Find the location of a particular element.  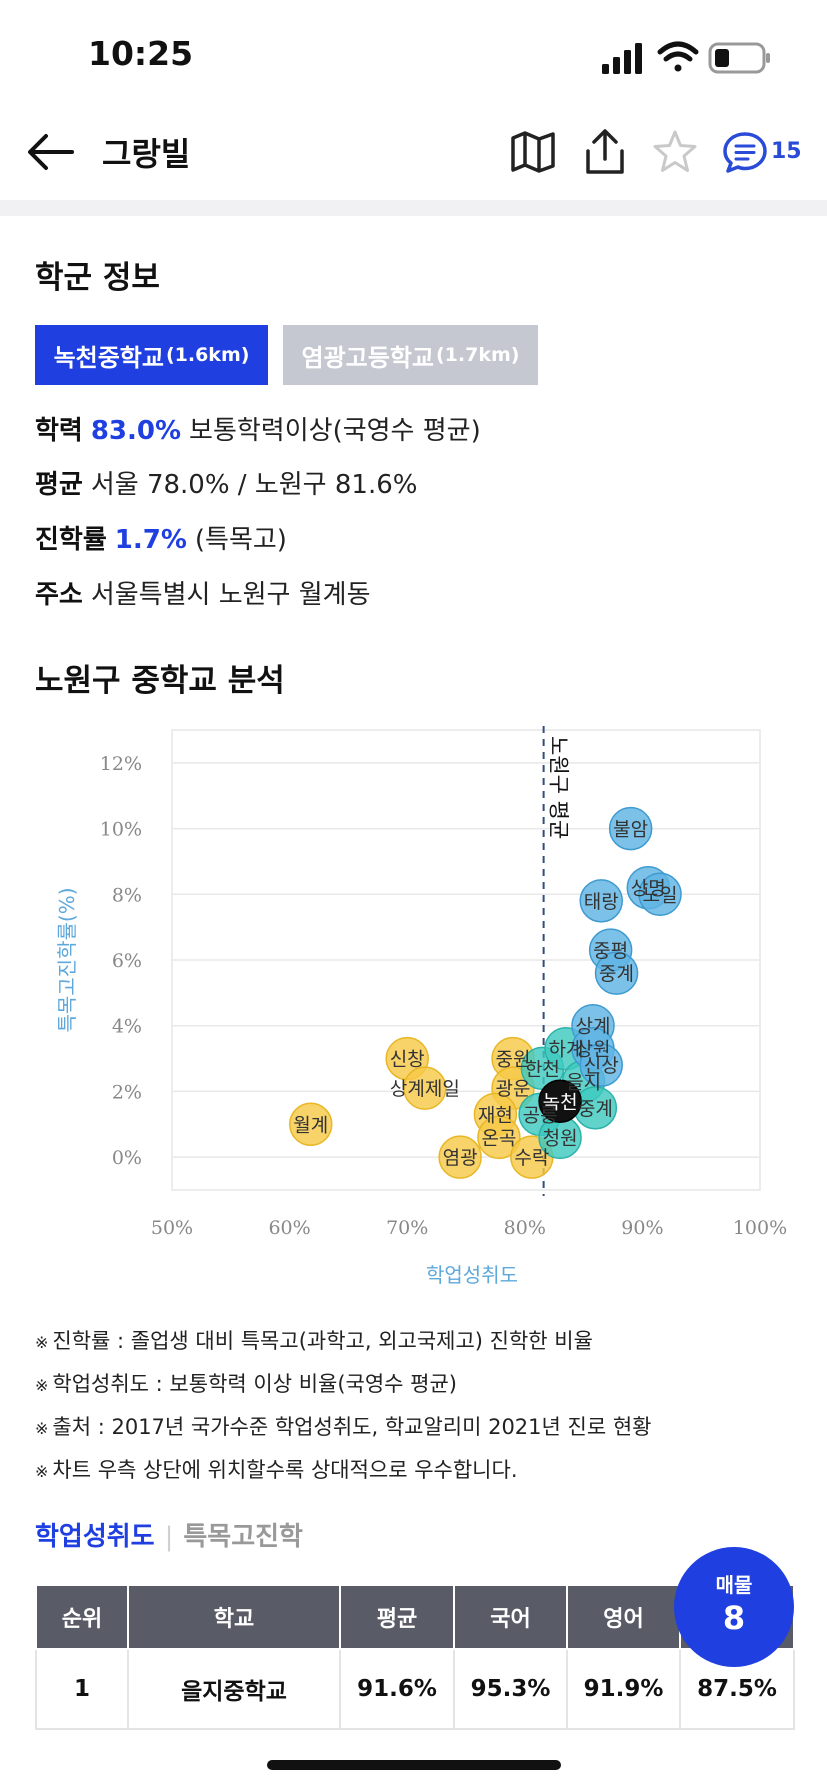

tab-middle-school: 녹천중학교 (1.6km) is located at coordinates (151, 355).